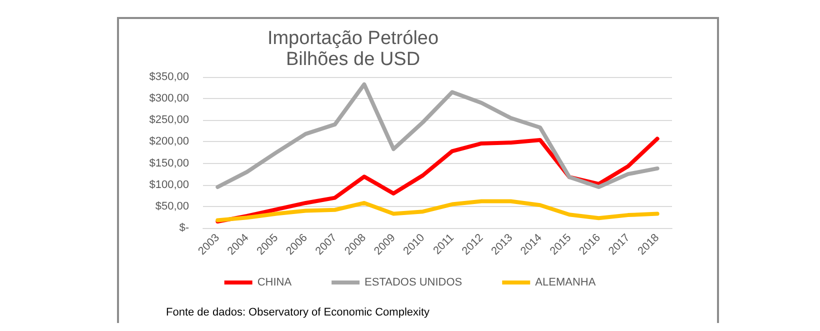  I want to click on chart-subtitle: Bilhões de USD, so click(353, 59).